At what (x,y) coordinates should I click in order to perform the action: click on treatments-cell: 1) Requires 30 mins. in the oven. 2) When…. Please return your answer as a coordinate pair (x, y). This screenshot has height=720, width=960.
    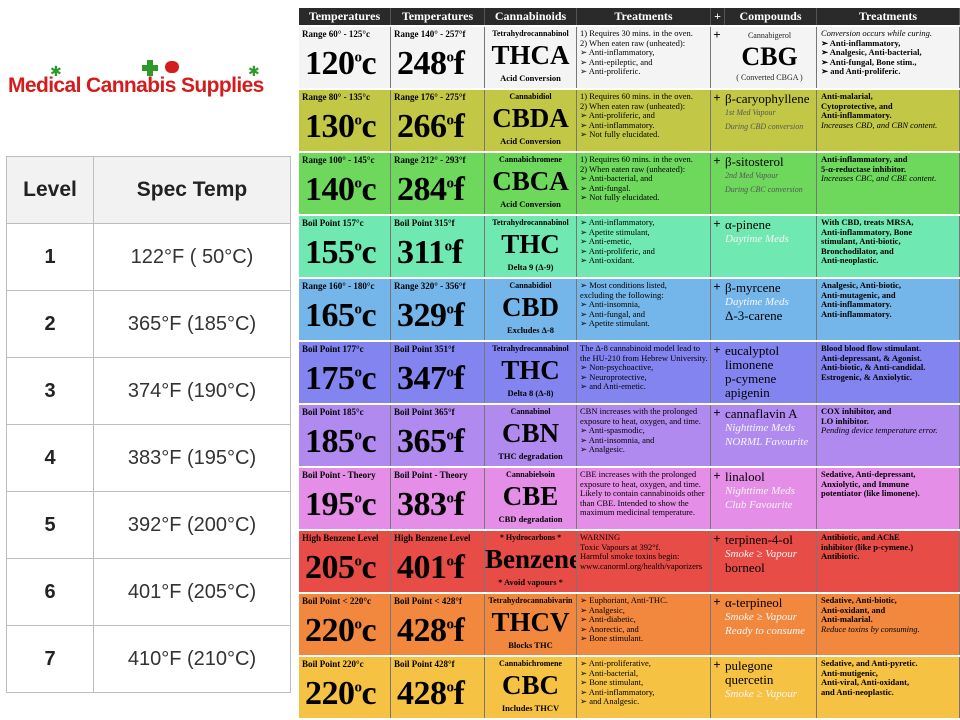
    Looking at the image, I should click on (644, 57).